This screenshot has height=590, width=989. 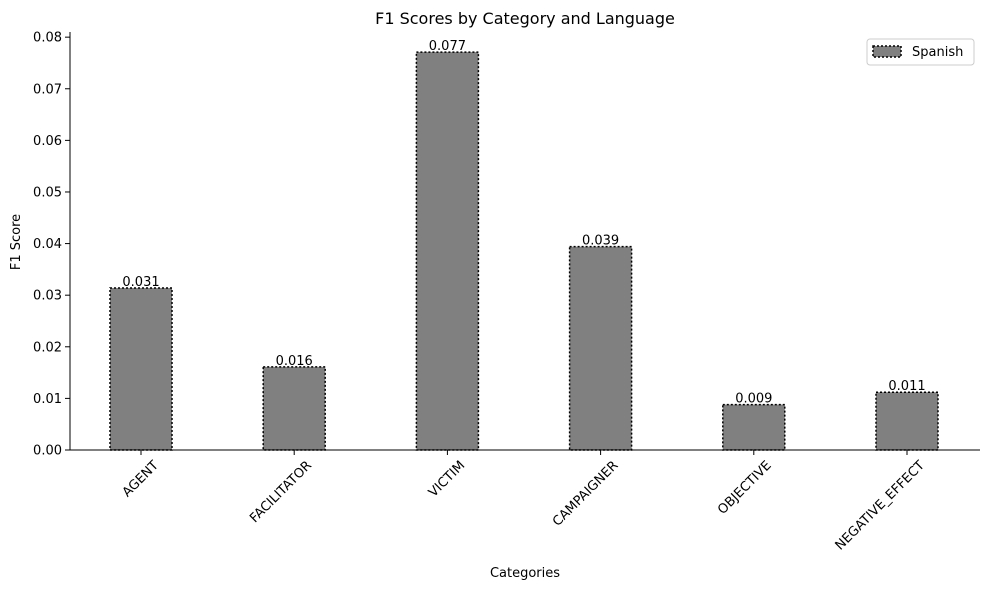 What do you see at coordinates (906, 386) in the screenshot?
I see `bar-value-label: 0.011` at bounding box center [906, 386].